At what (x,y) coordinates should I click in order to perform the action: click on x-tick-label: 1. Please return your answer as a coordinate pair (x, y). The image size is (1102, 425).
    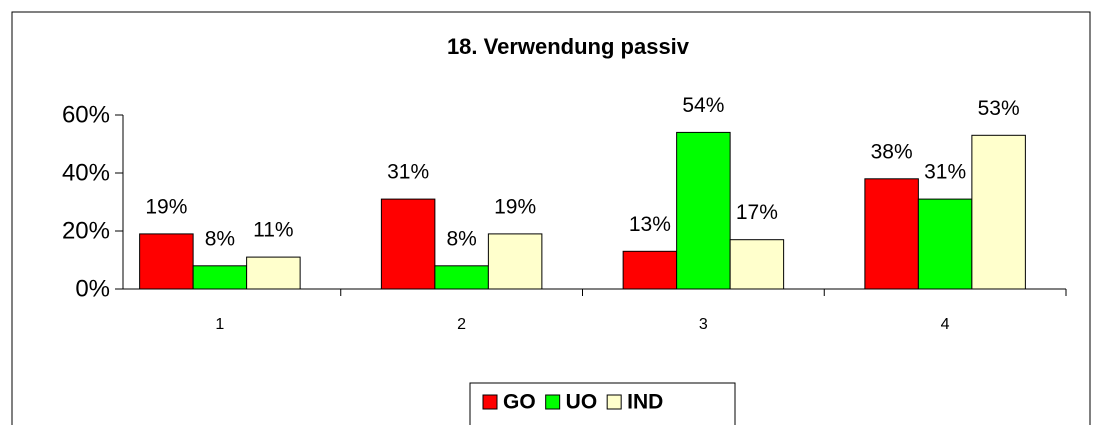
    Looking at the image, I should click on (219, 324).